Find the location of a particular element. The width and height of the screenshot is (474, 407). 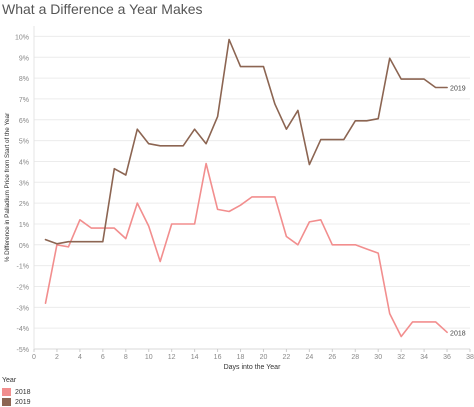

x-tick-label: 12 is located at coordinates (172, 357).